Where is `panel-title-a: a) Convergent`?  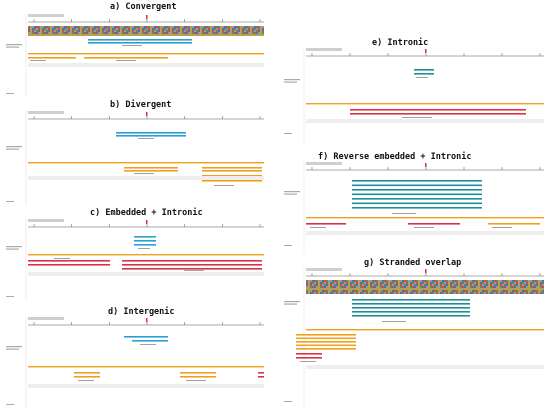
panel-title-a: a) Convergent is located at coordinates (143, 7).